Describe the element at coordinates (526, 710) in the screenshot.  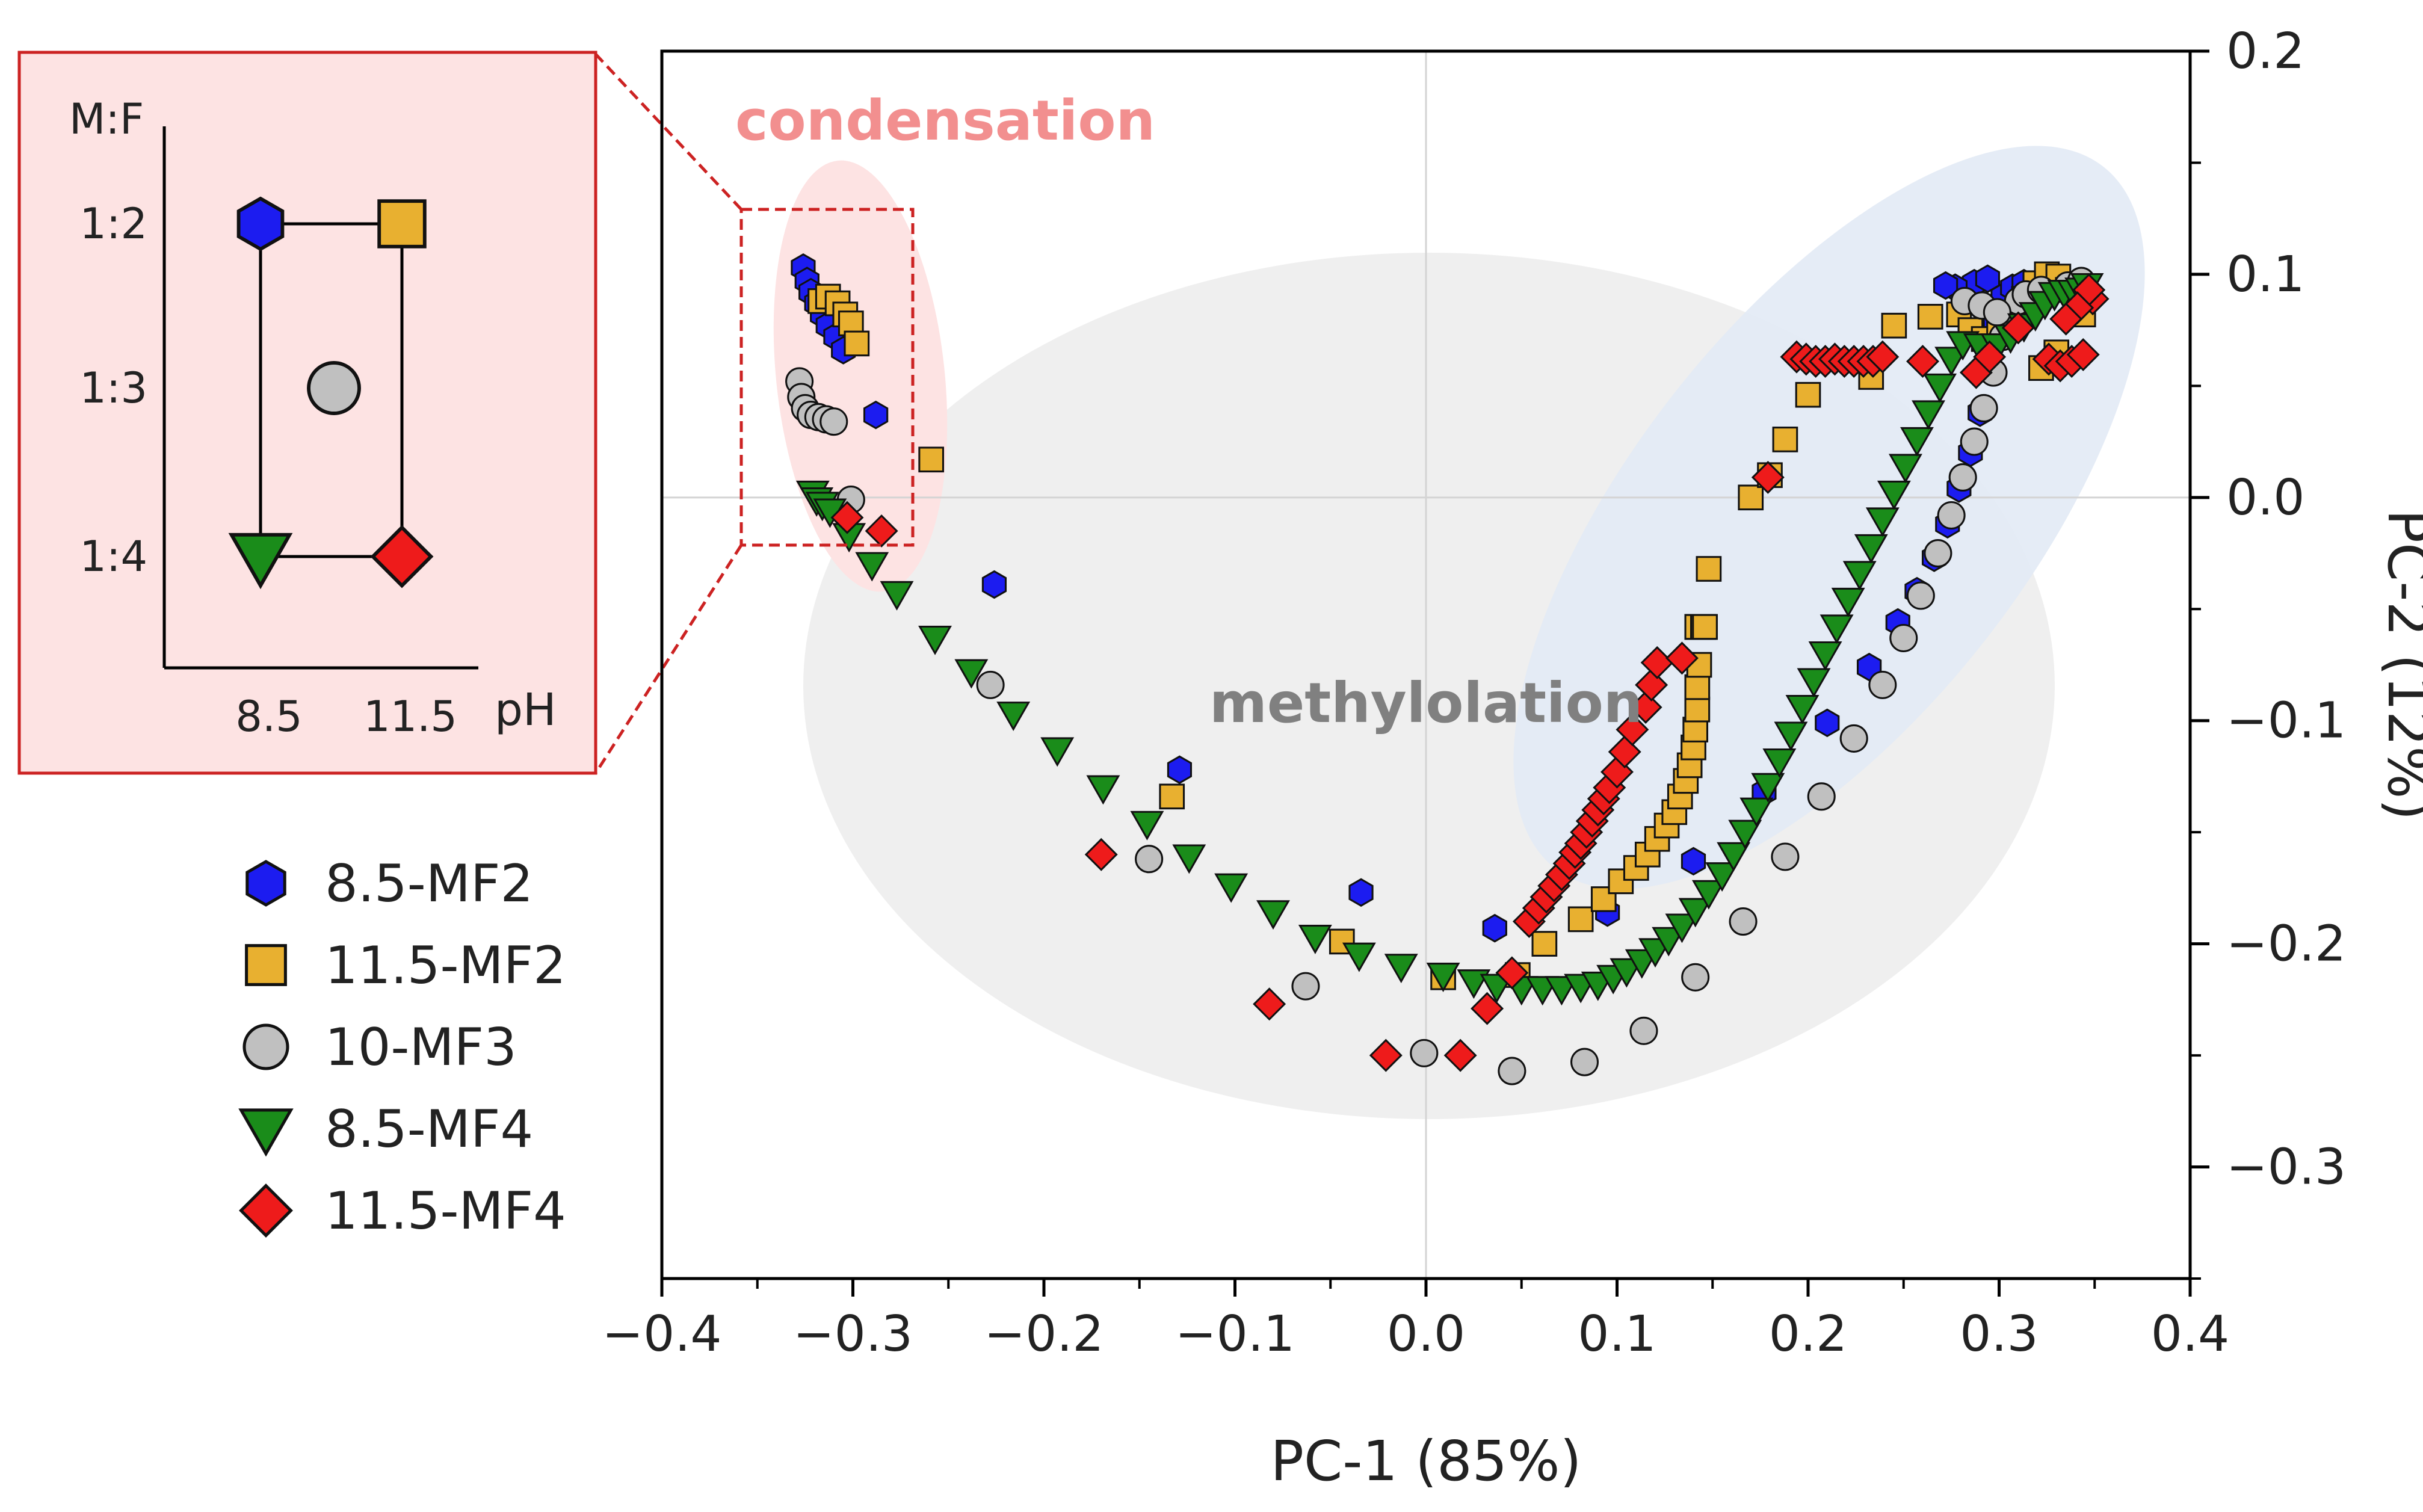
I see `inset-x-title: pH` at that location.